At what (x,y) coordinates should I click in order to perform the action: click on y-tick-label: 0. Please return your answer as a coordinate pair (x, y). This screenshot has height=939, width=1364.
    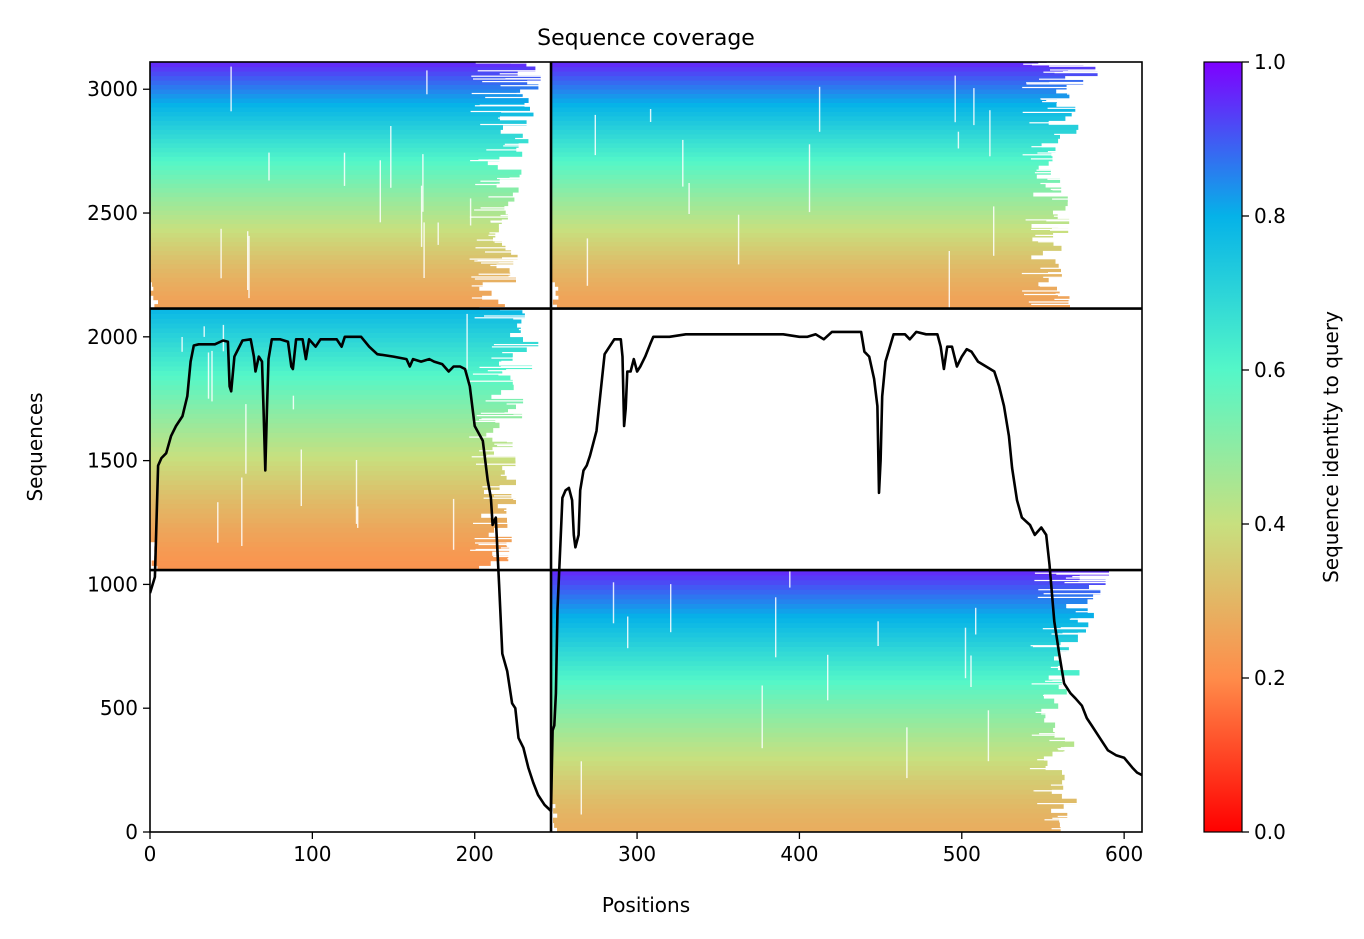
    Looking at the image, I should click on (131, 832).